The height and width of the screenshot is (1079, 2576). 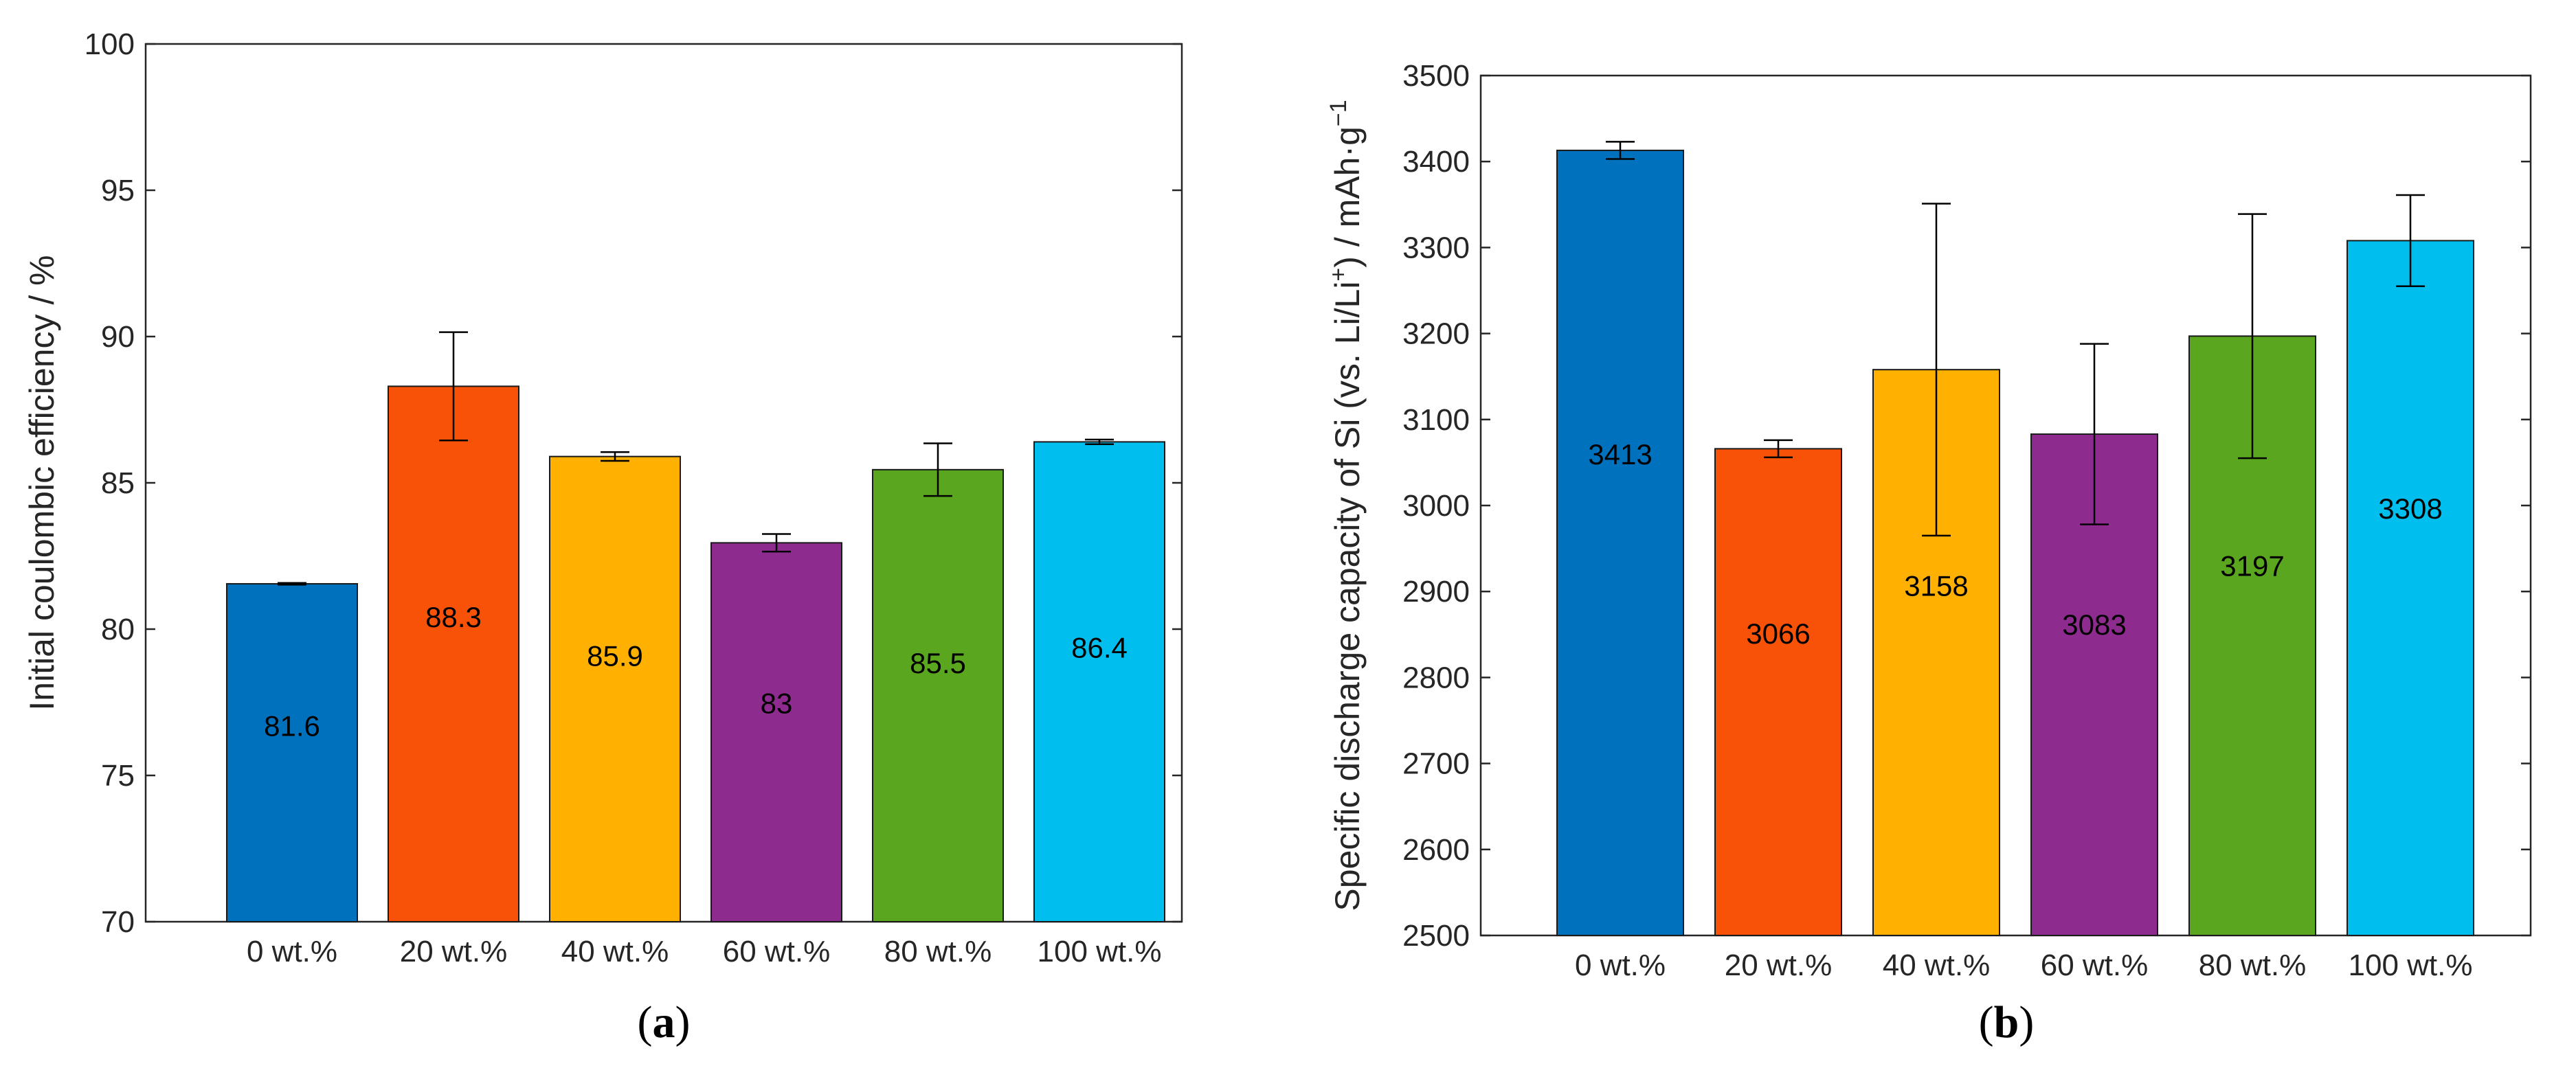 What do you see at coordinates (1779, 965) in the screenshot?
I see `chart-b-x-tick-label: 20 wt.%` at bounding box center [1779, 965].